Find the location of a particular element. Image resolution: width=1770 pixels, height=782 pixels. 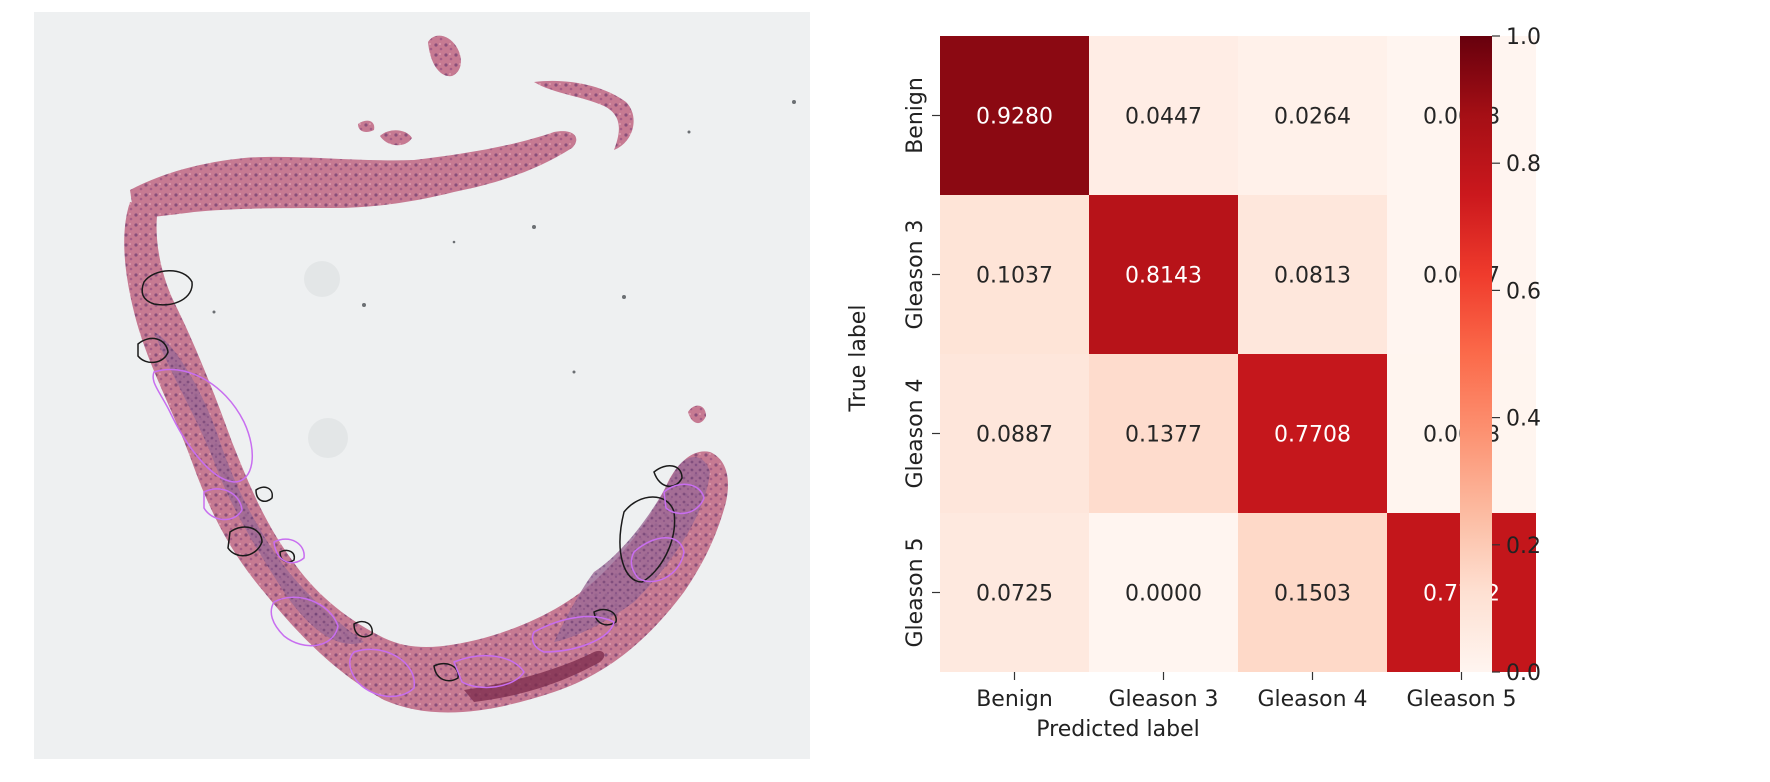

cell-value-label: 0.8143 is located at coordinates (1163, 276).